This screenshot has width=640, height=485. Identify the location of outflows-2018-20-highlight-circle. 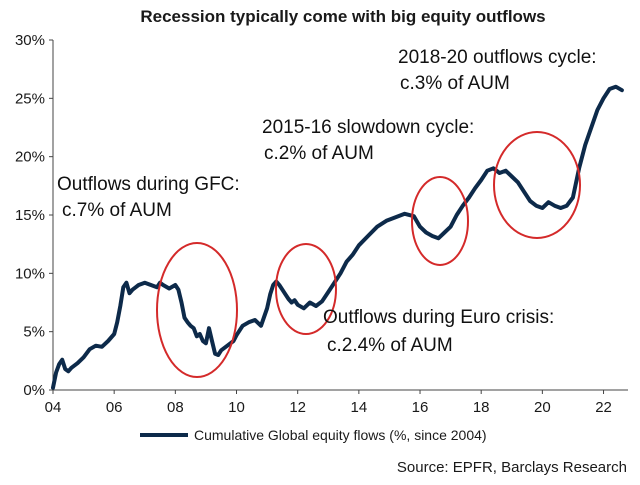
(537, 185).